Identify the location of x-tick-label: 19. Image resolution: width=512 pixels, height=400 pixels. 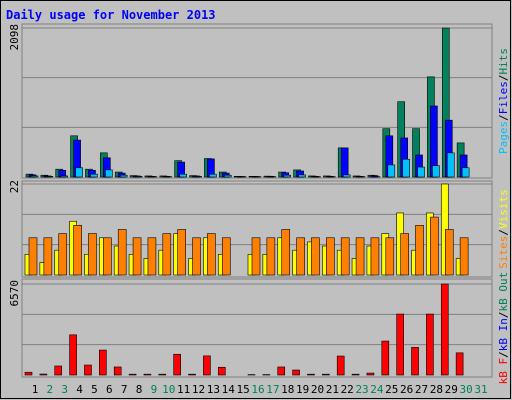
(302, 389).